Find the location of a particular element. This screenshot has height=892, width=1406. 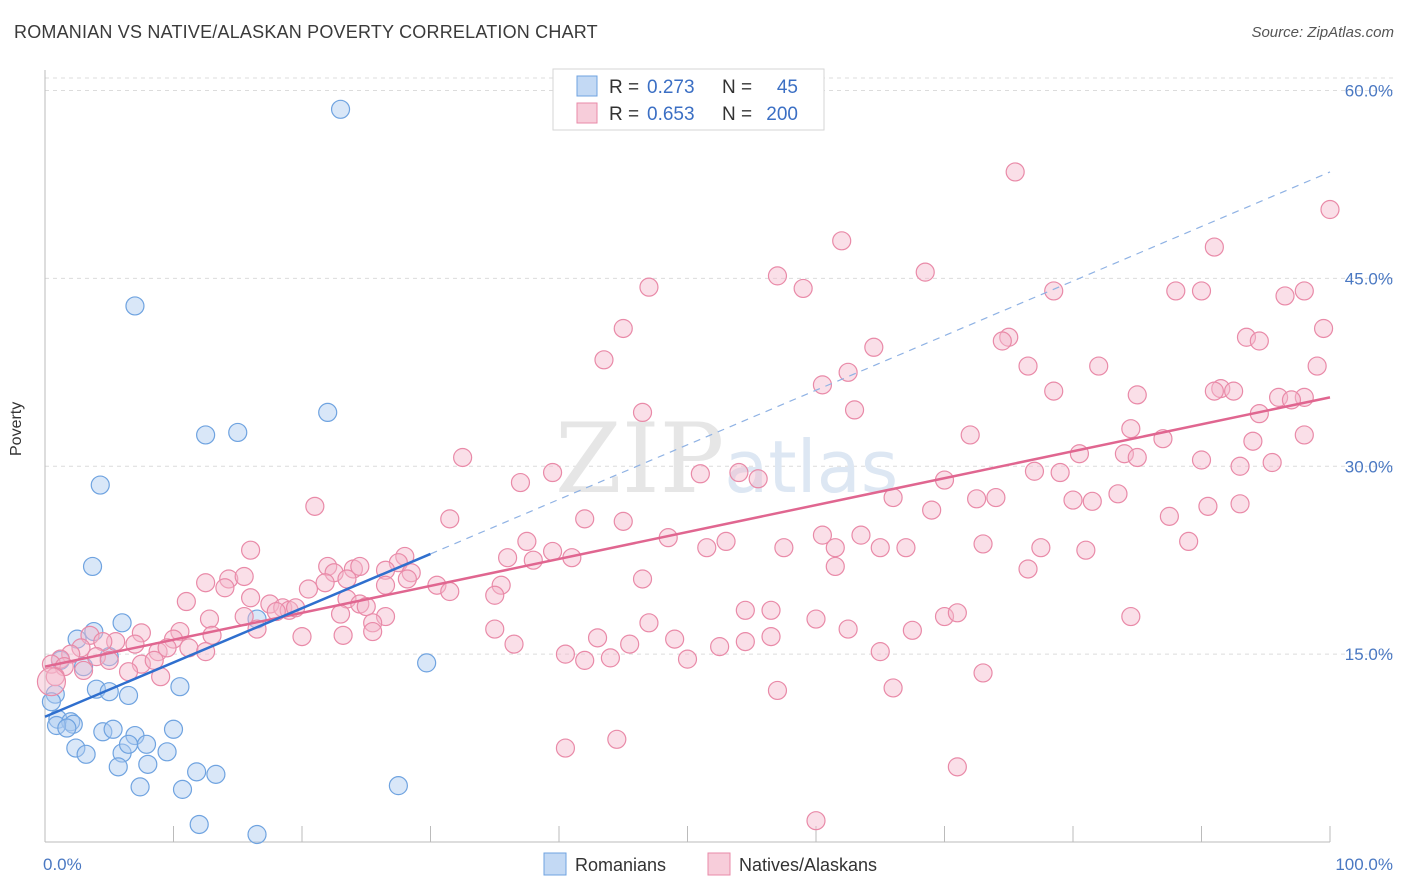

legend-label-0: Romanians is located at coordinates (620, 865).